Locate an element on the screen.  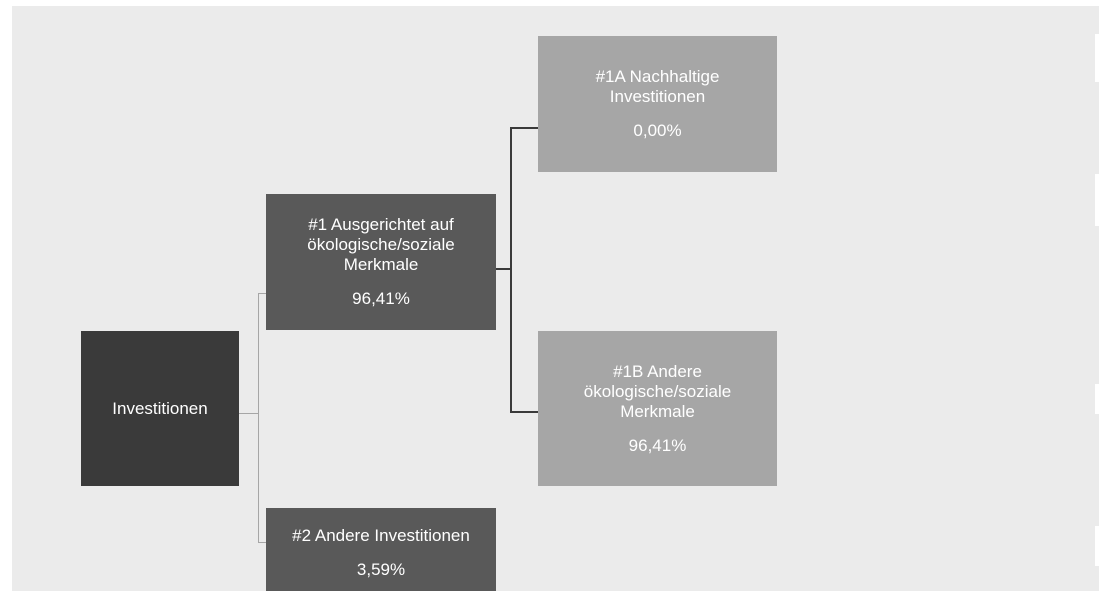
node-other-es-label: #1B Andere ökologische/soziale Merkmale is located at coordinates (657, 391).